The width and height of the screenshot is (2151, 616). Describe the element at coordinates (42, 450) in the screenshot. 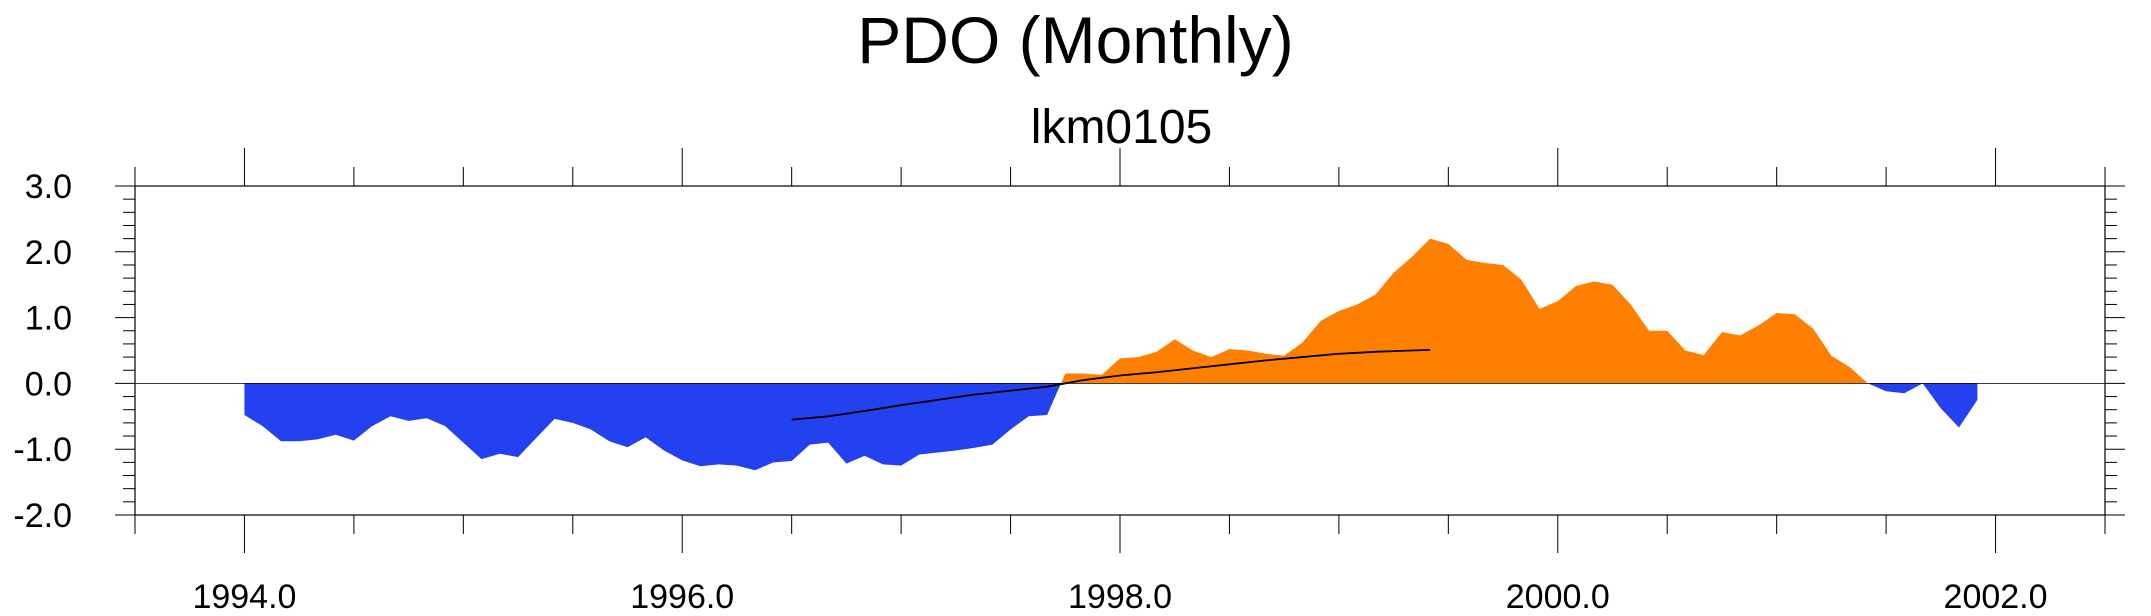

I see `y-tick-label: -1.0` at that location.